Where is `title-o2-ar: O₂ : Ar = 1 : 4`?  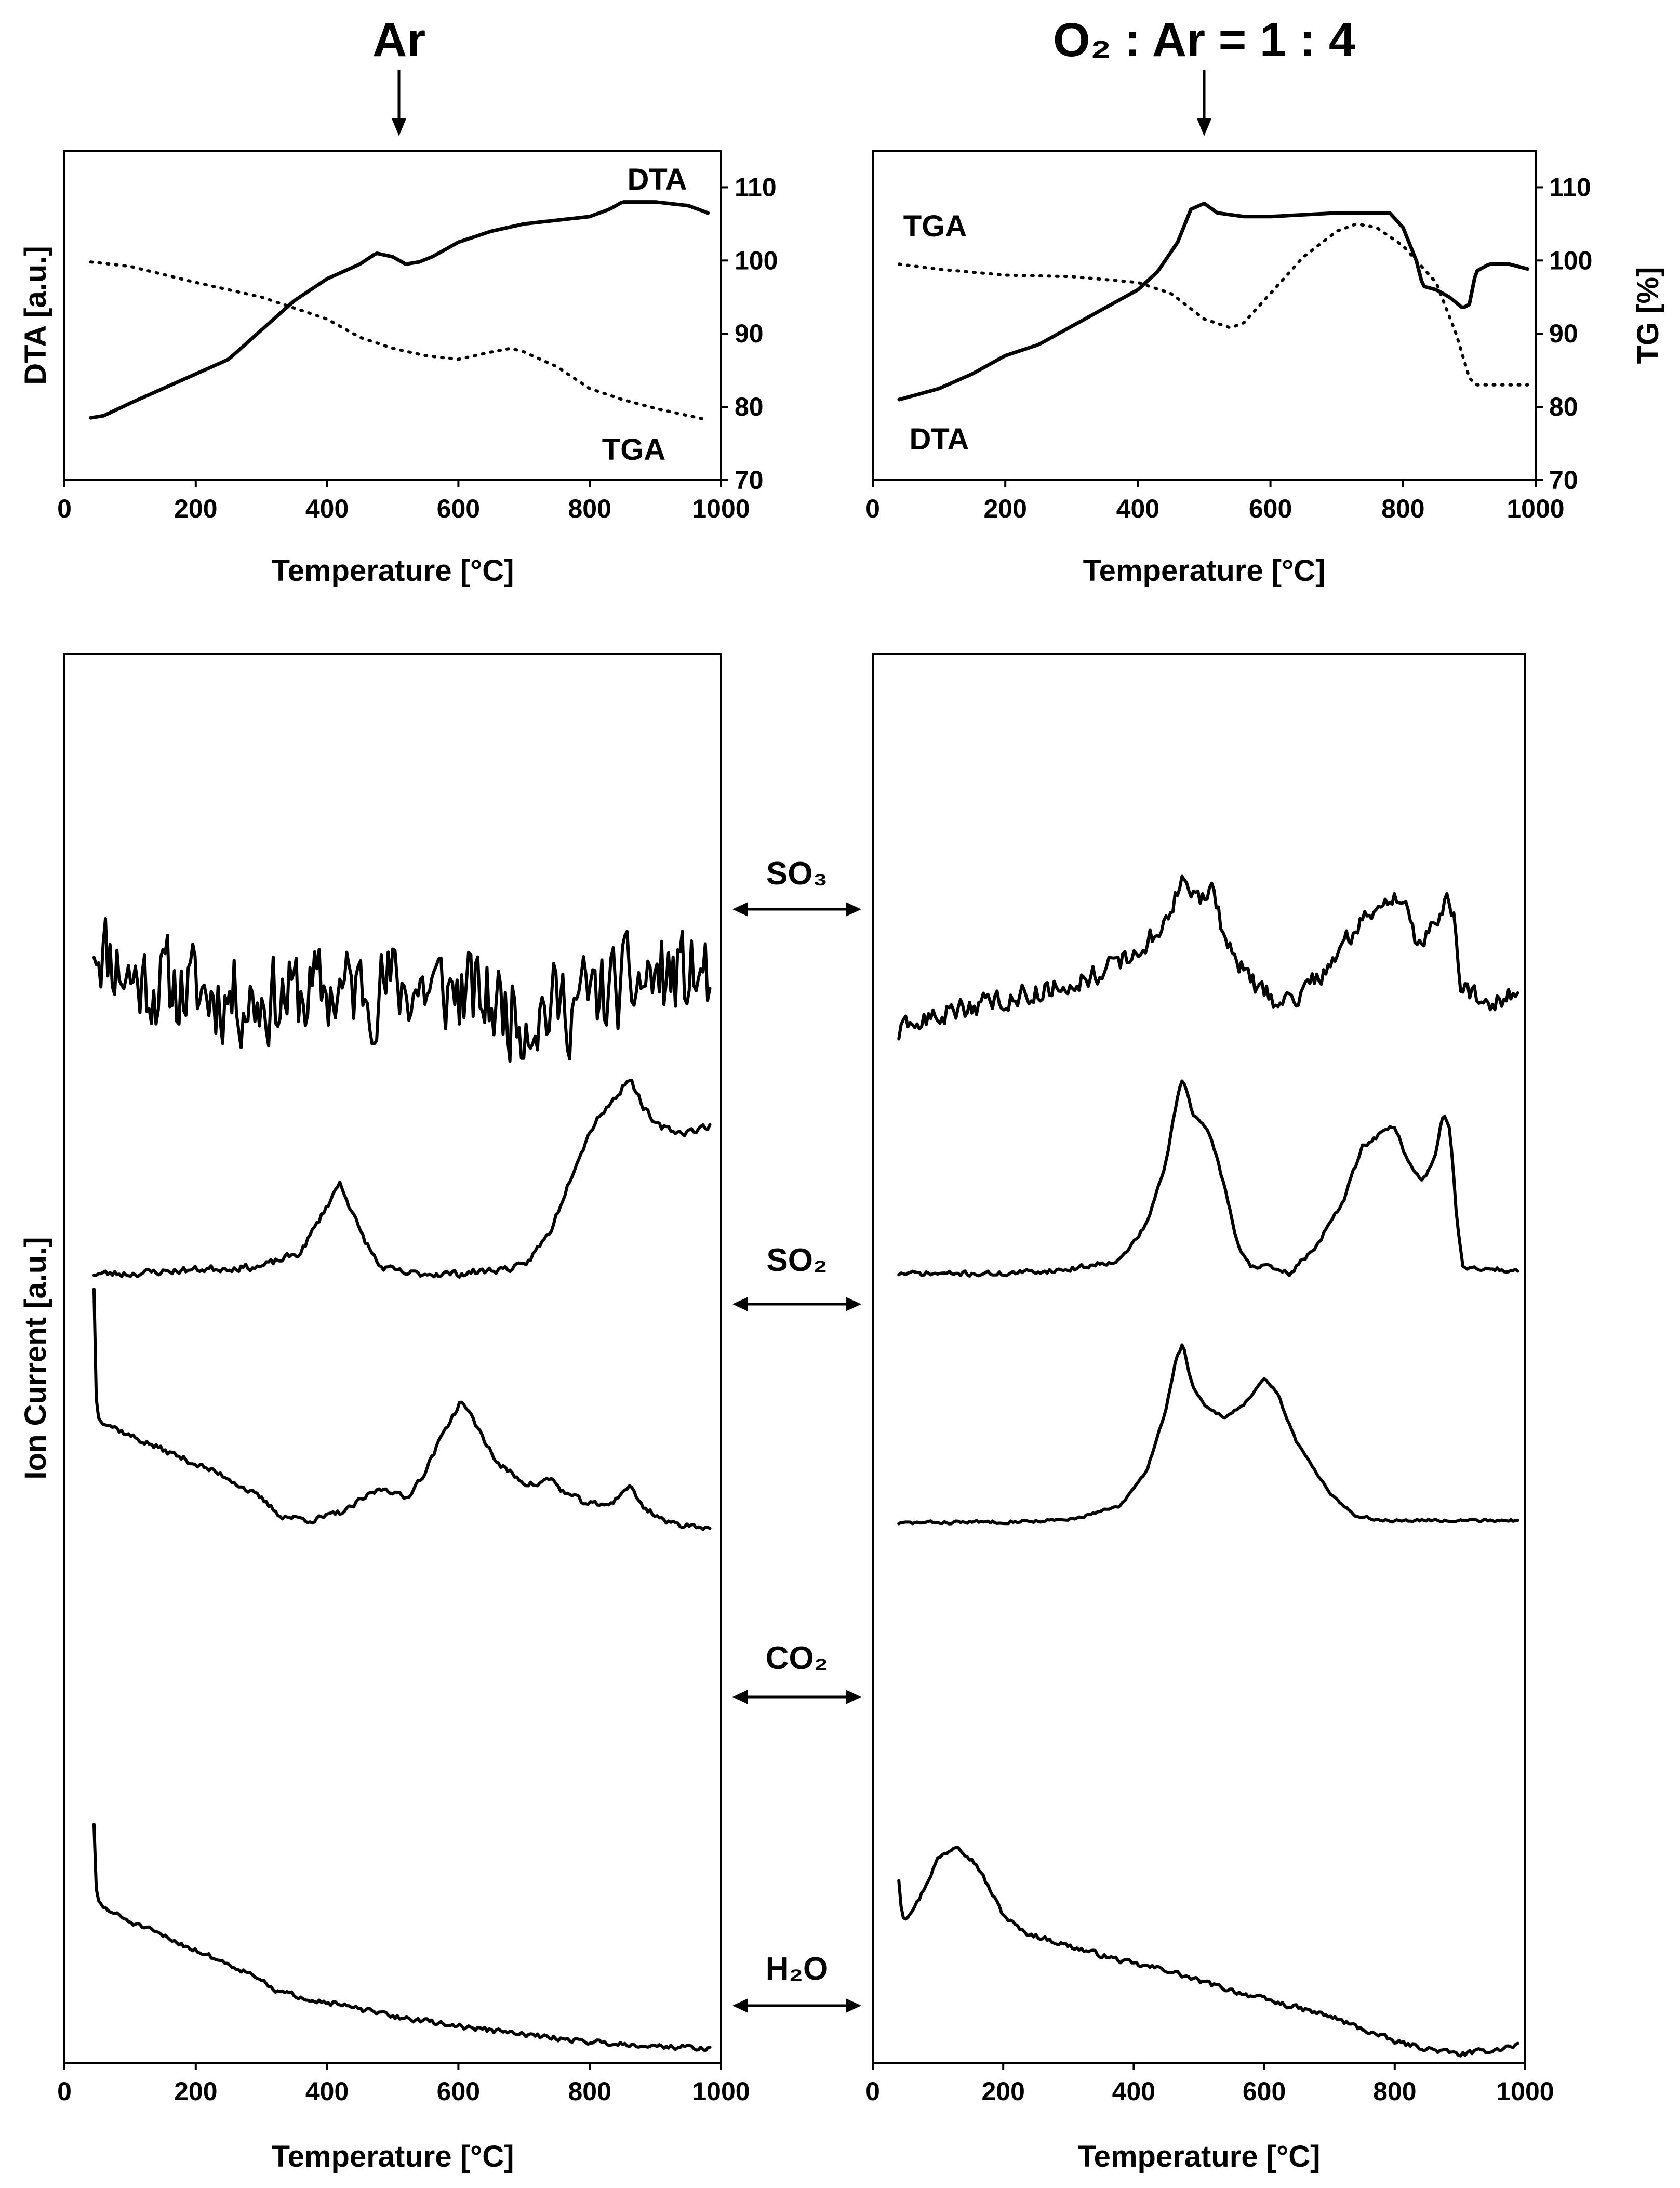
title-o2-ar: O₂ : Ar = 1 : 4 is located at coordinates (1204, 40).